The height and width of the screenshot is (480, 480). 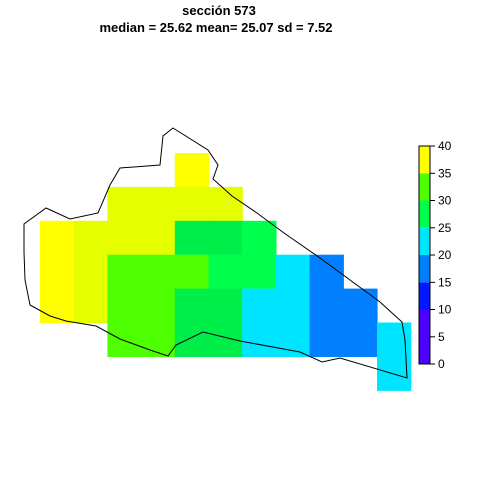 What do you see at coordinates (445, 228) in the screenshot?
I see `colorbar-tick-label: 25` at bounding box center [445, 228].